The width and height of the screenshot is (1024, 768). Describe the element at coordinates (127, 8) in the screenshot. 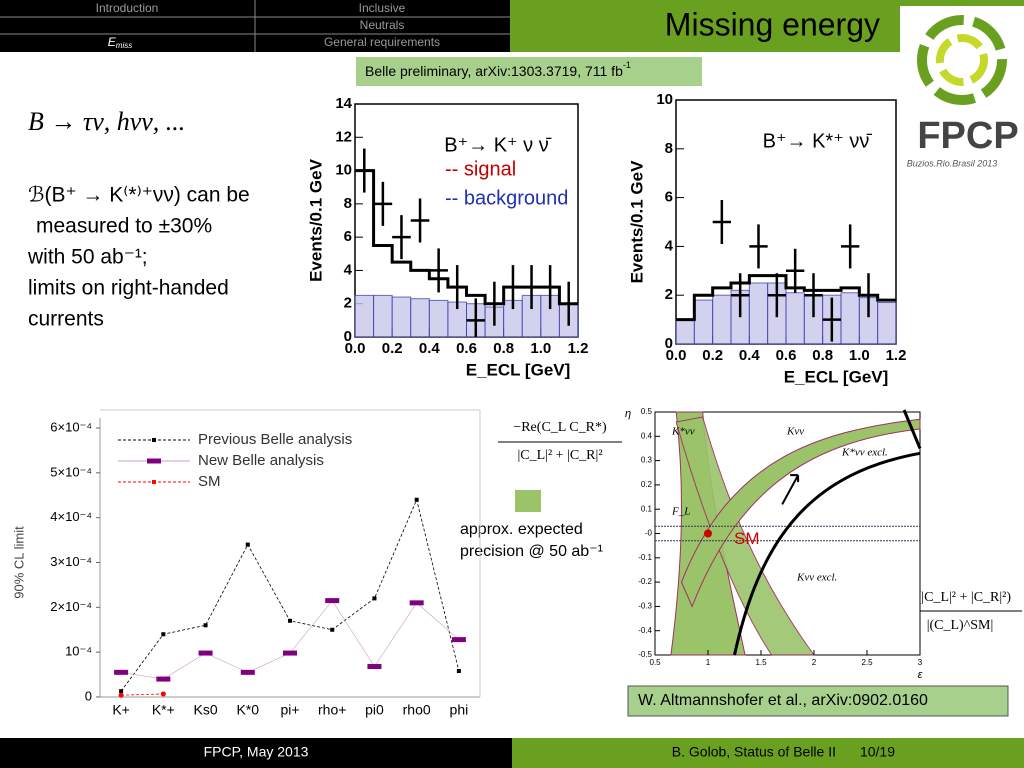

I see `nav-item: Introduction` at that location.